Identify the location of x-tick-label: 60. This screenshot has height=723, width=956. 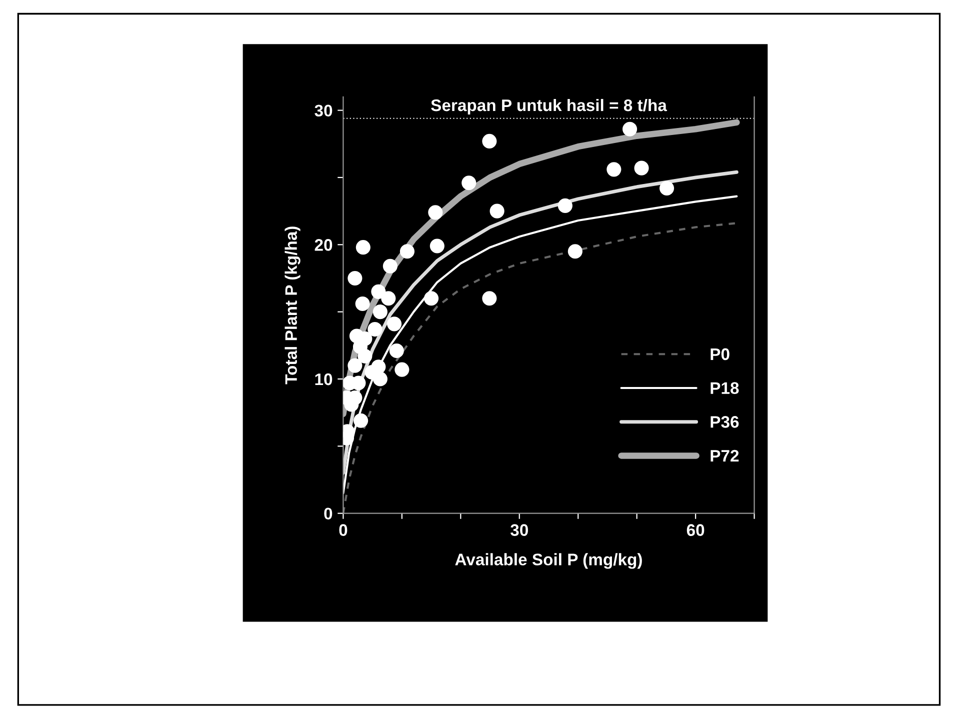
(695, 530).